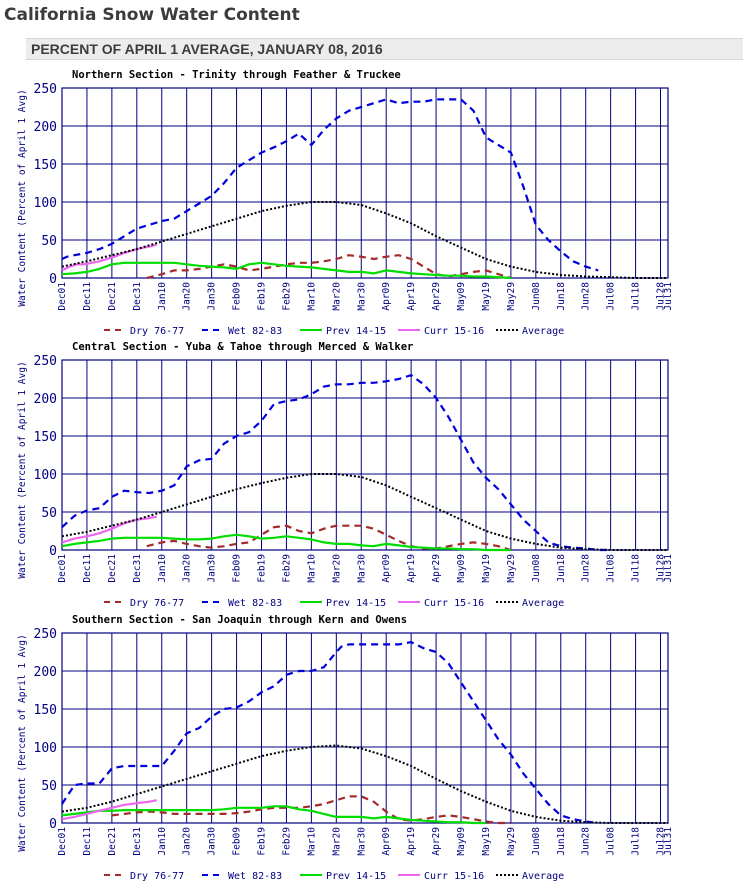  Describe the element at coordinates (486, 296) in the screenshot. I see `x-tick-label: May19` at that location.